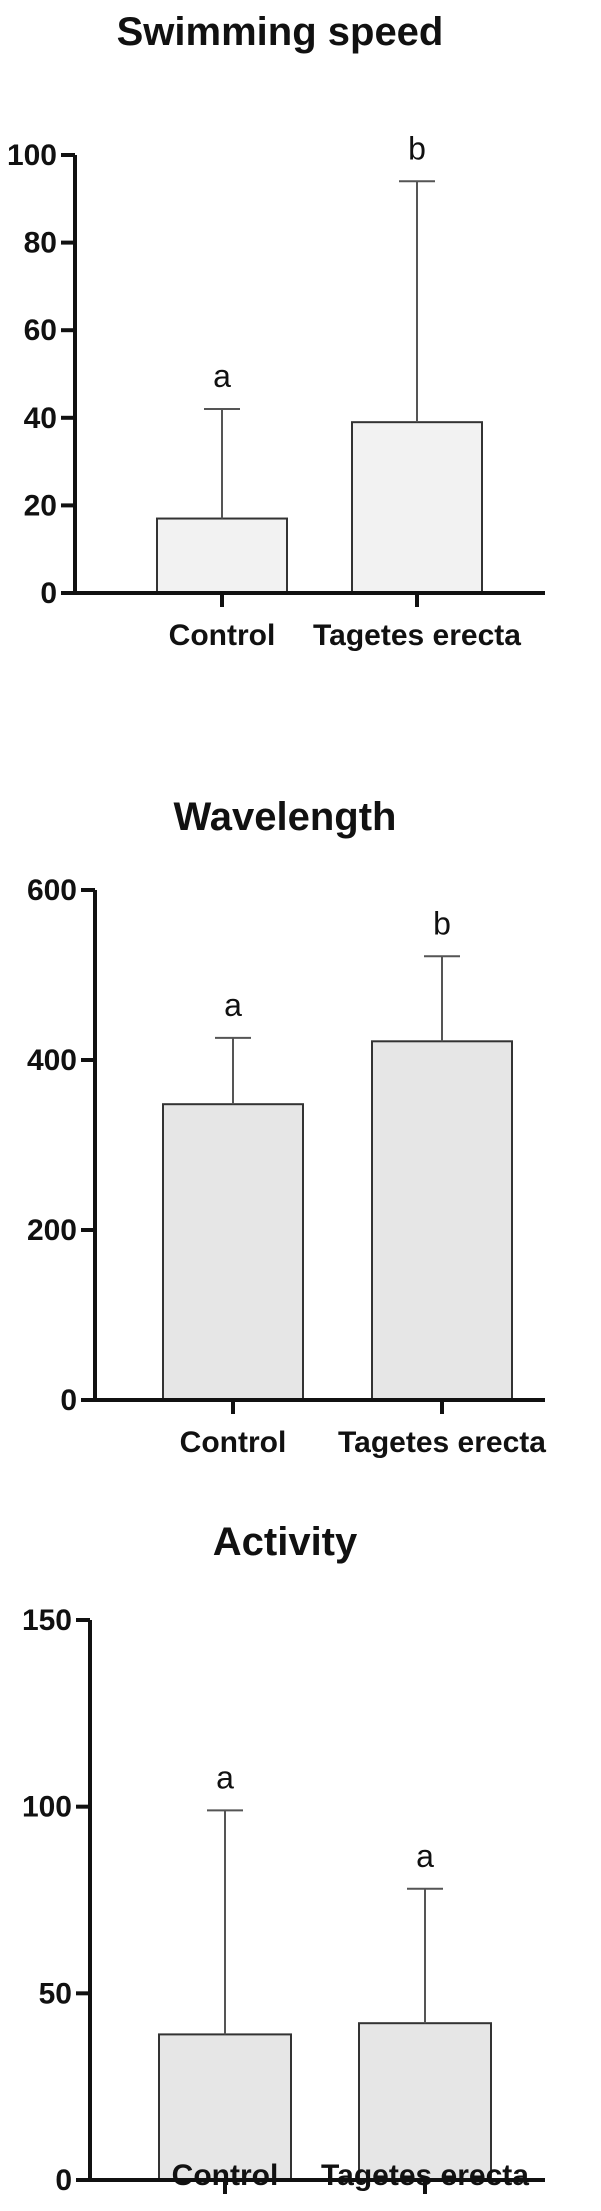  I want to click on y-tick-label: 600, so click(52, 890).